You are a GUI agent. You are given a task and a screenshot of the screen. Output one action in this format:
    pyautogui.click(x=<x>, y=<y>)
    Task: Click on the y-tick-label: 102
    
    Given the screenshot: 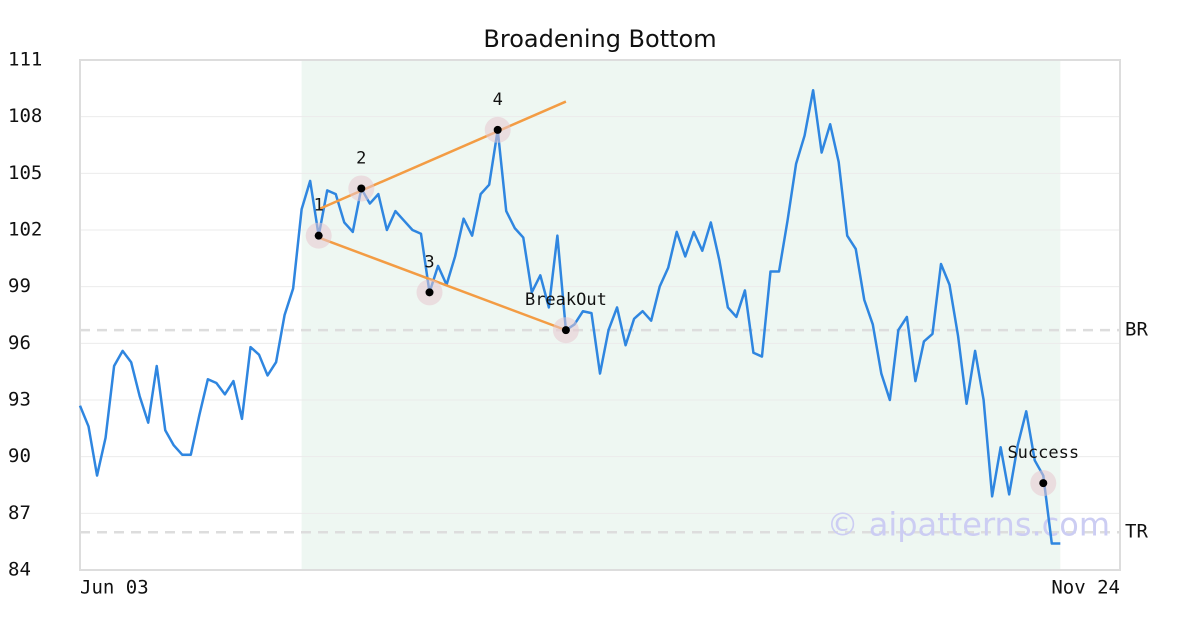 What is the action you would take?
    pyautogui.click(x=25, y=230)
    